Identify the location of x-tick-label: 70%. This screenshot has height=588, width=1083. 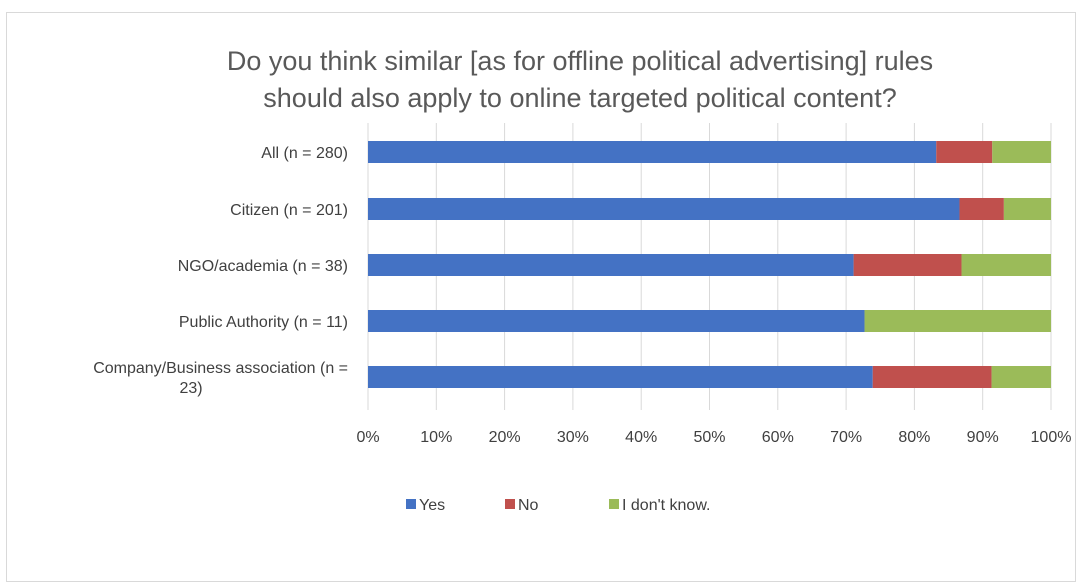
(846, 437).